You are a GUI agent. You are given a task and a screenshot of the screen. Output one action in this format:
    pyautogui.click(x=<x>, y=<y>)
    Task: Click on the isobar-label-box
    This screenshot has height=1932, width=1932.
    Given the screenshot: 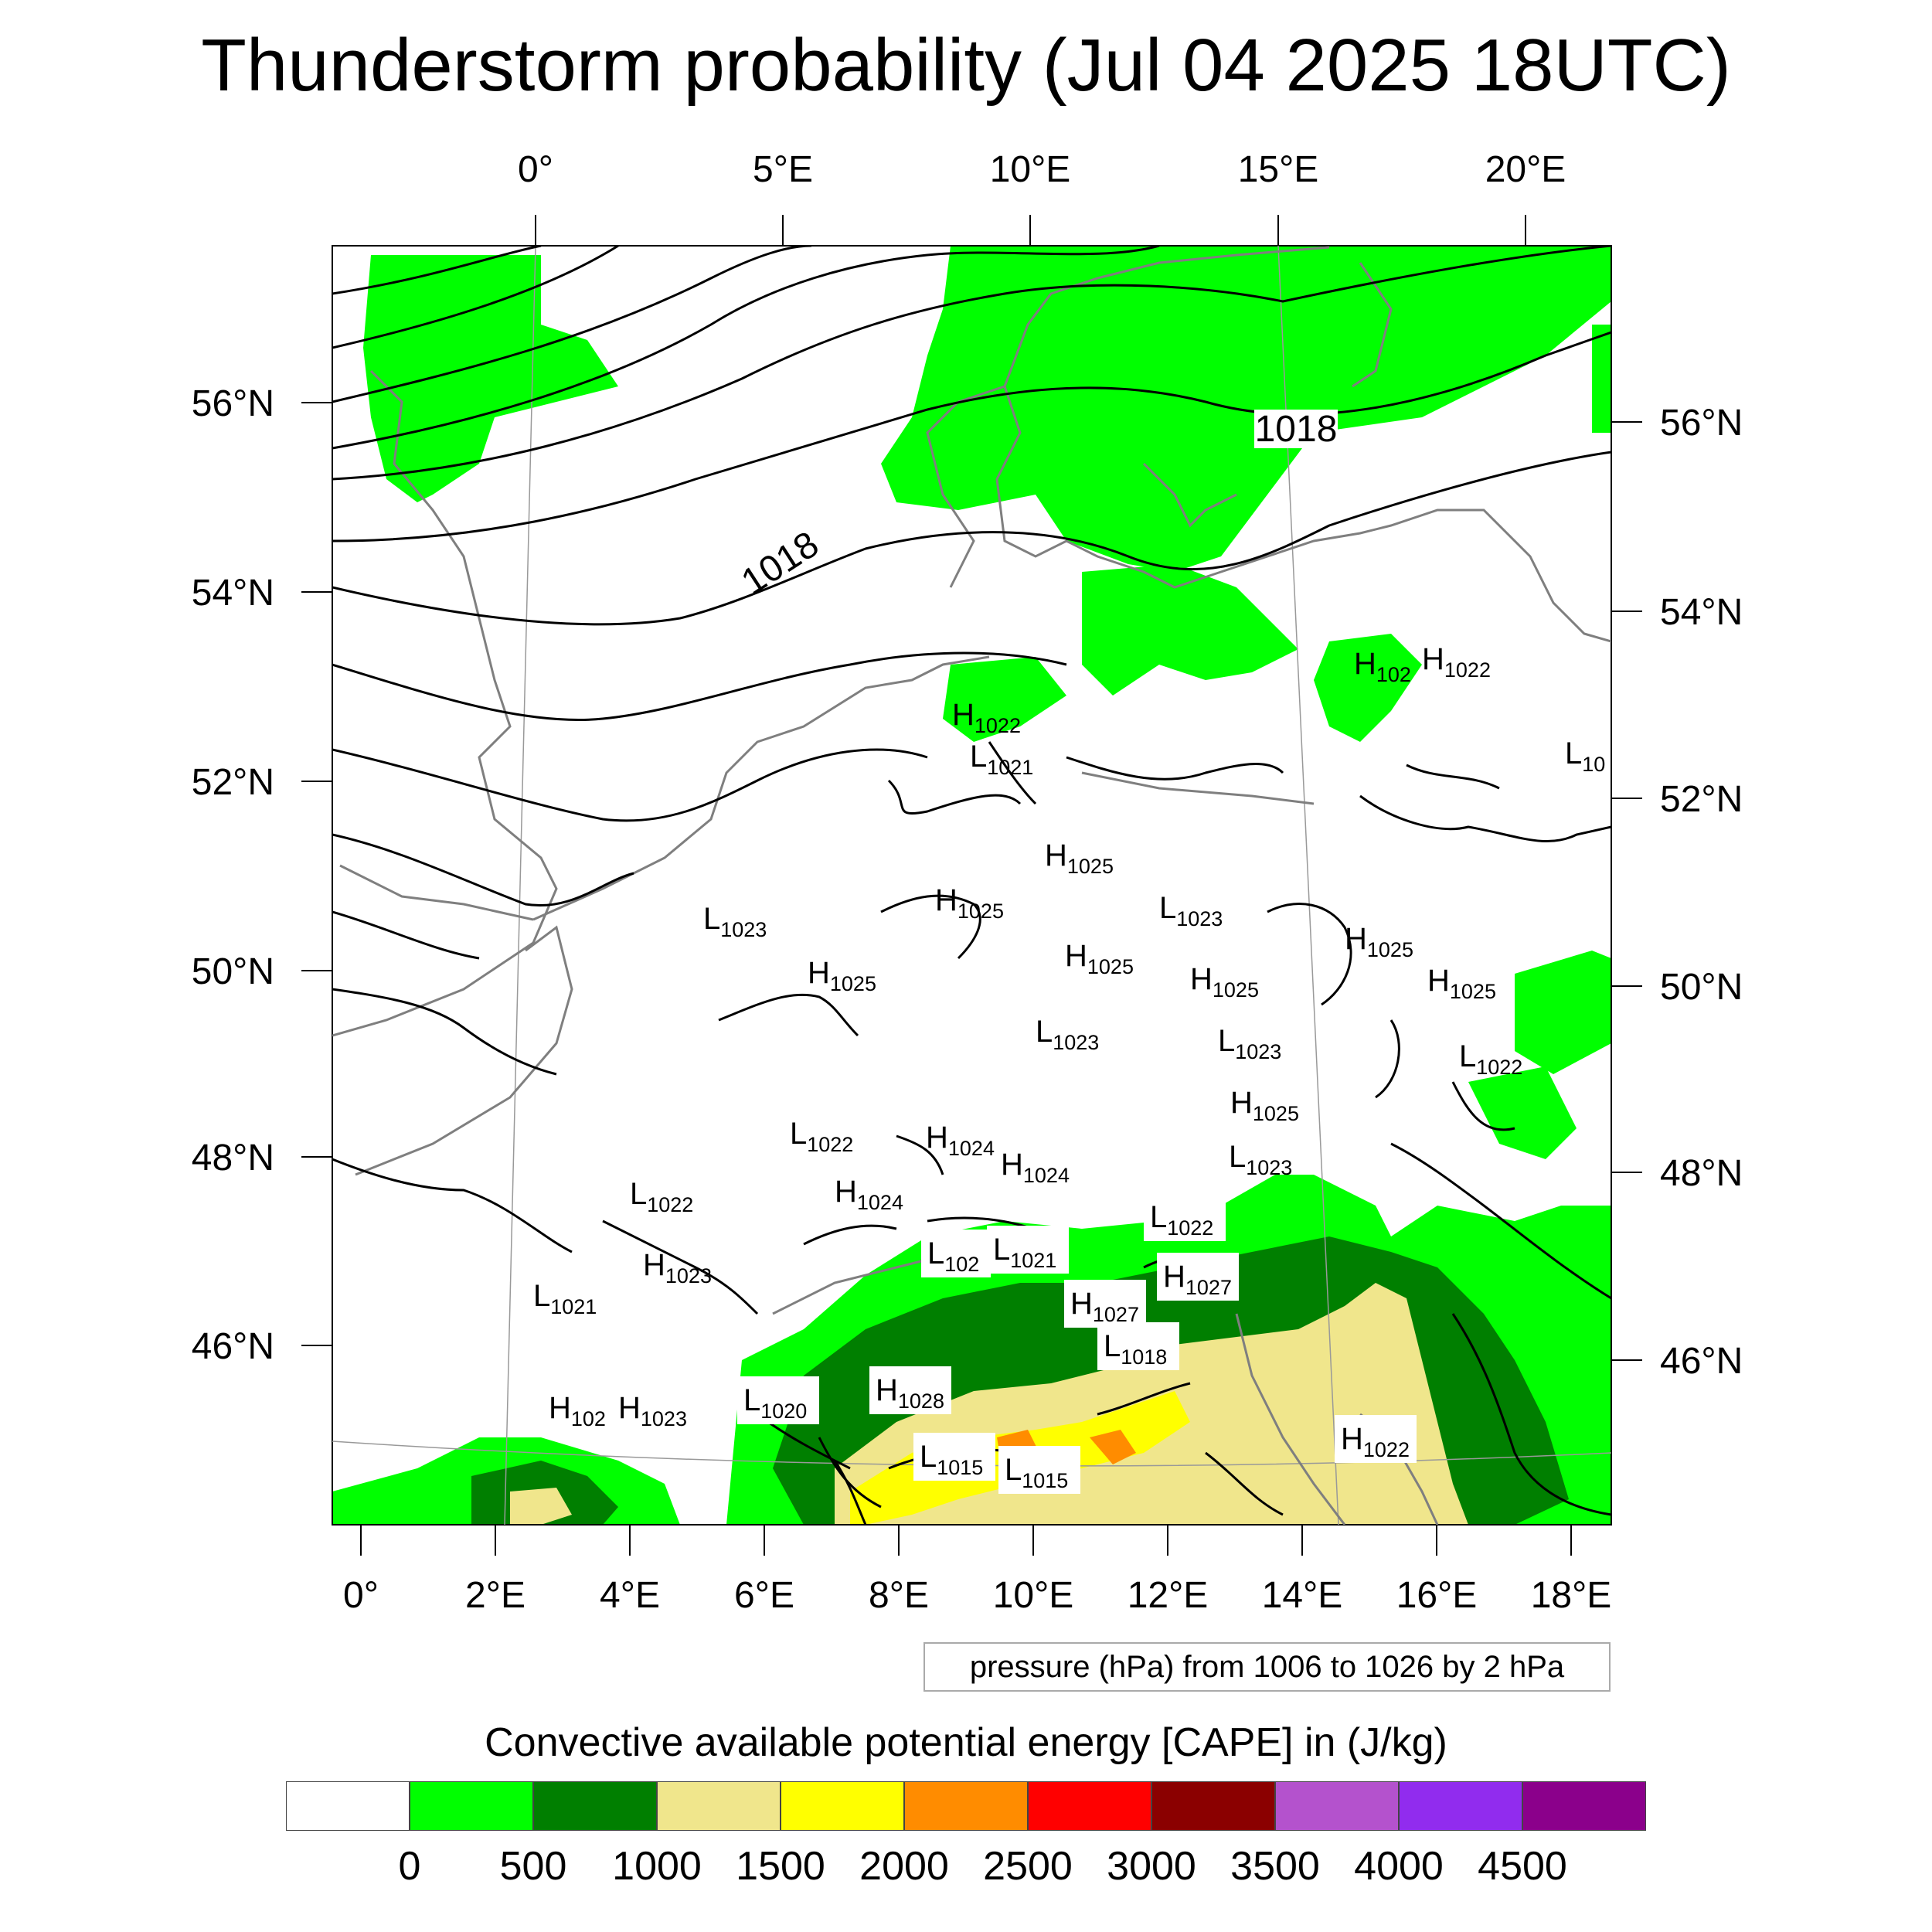 What is the action you would take?
    pyautogui.click(x=1296, y=429)
    